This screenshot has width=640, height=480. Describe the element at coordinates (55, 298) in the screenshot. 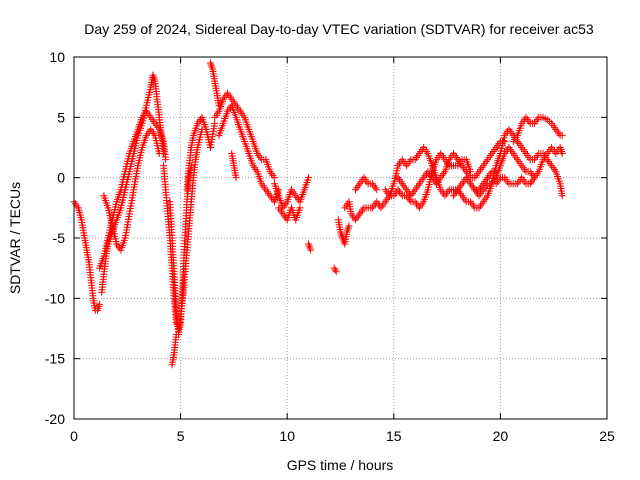

I see `y-tick-label: -10` at that location.